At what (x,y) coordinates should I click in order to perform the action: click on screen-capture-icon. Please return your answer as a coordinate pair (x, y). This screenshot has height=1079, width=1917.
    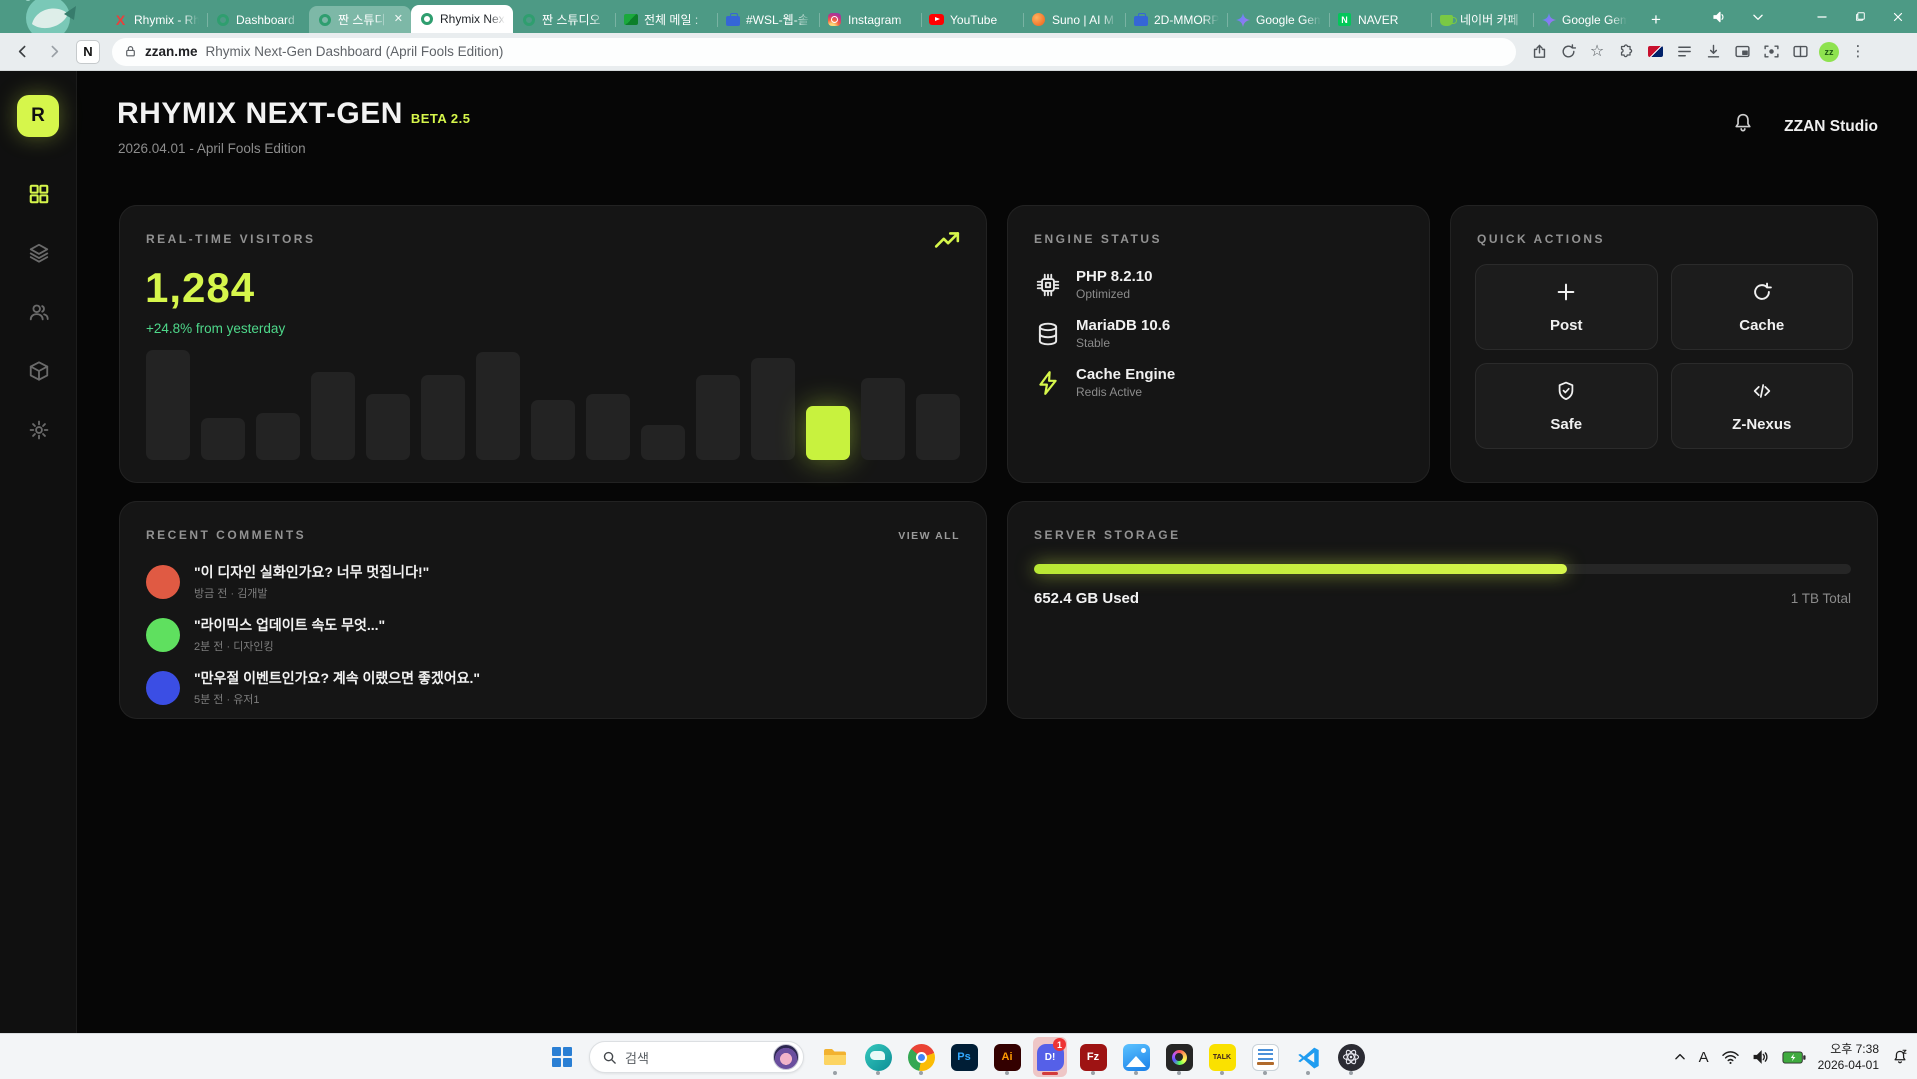
    Looking at the image, I should click on (1771, 52).